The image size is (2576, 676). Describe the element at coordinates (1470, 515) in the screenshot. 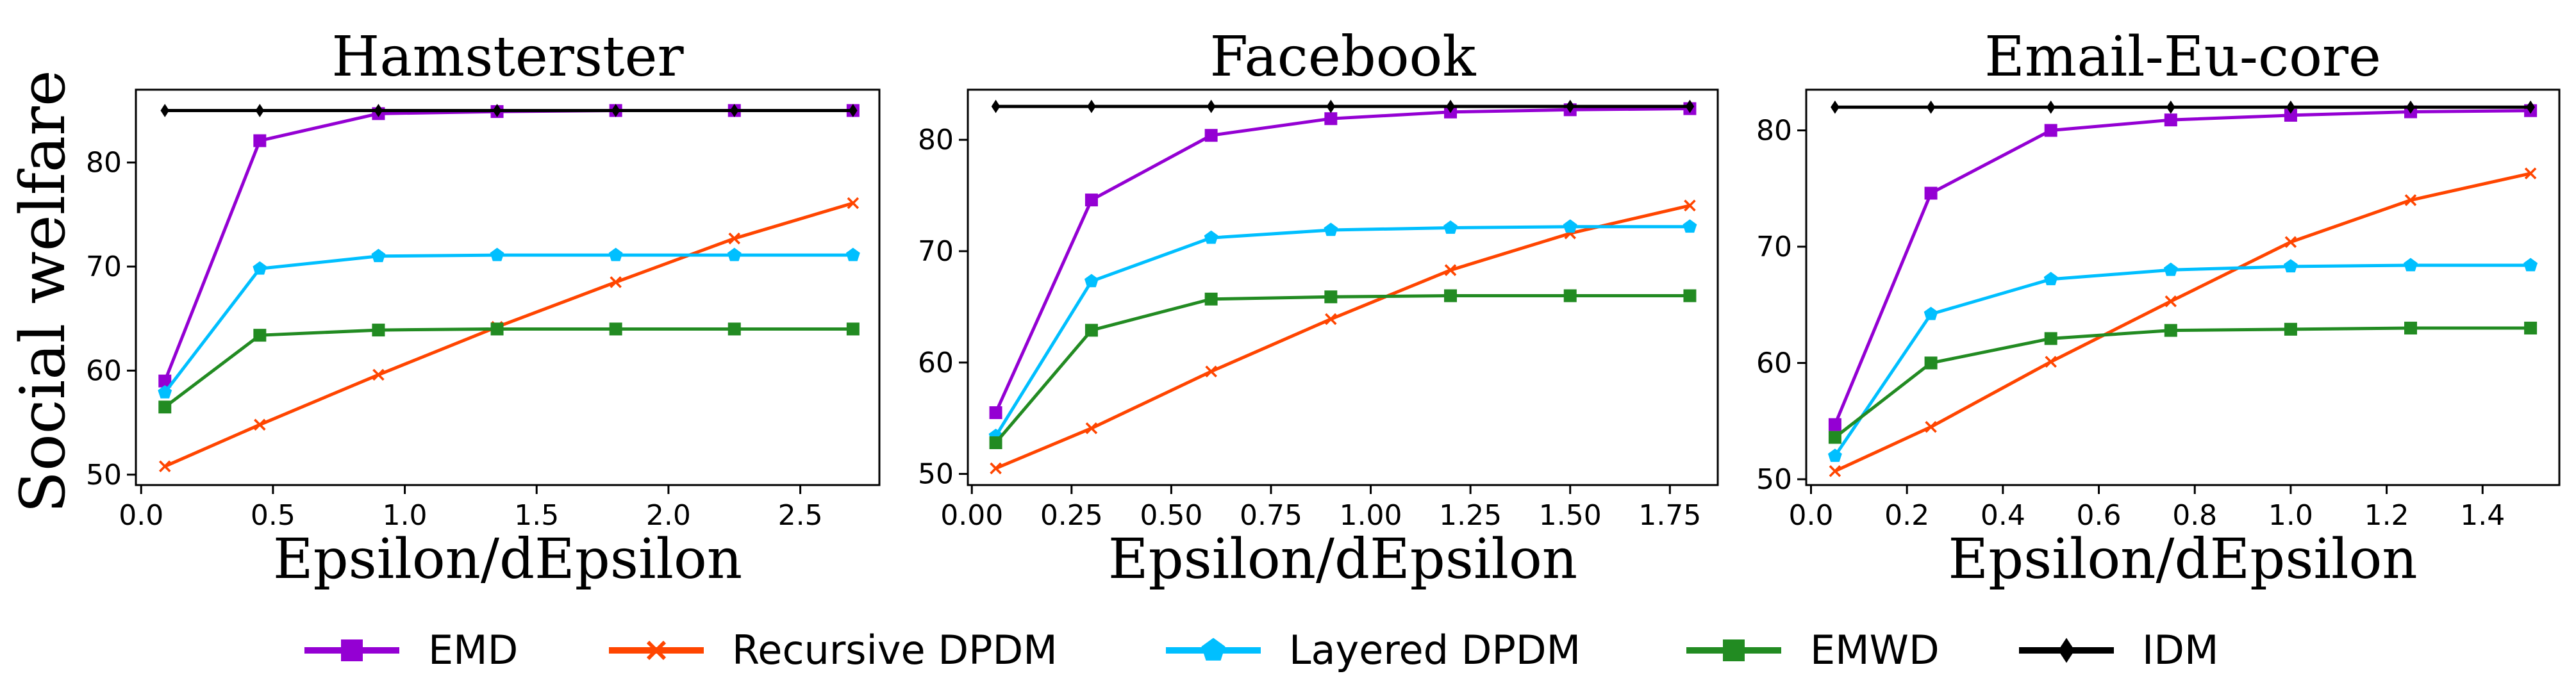

I see `x-tick-label: 1.25` at that location.